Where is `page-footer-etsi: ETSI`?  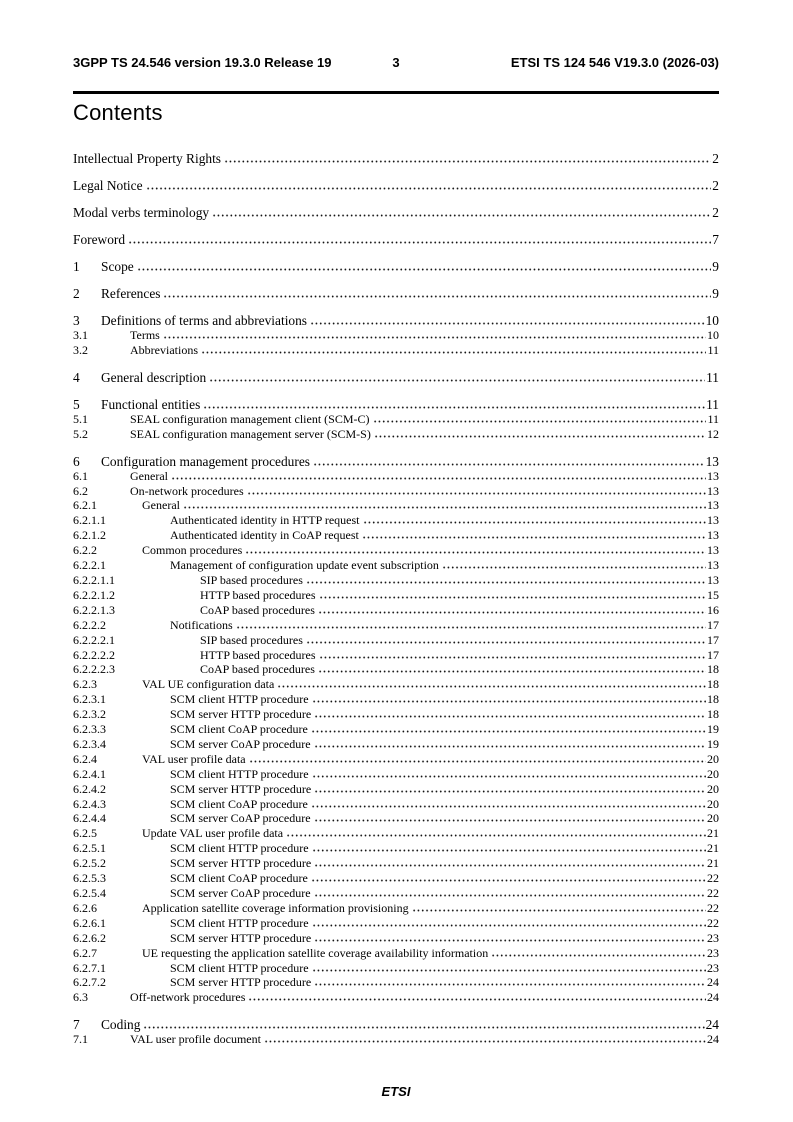 page-footer-etsi: ETSI is located at coordinates (396, 1091).